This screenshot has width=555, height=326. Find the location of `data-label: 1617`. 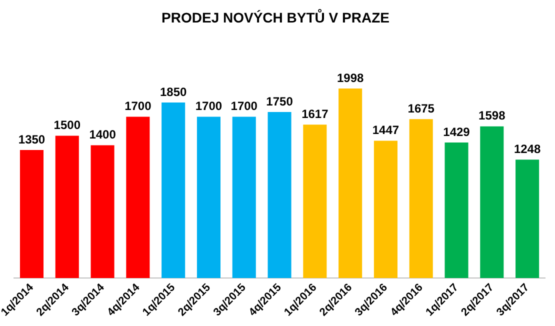

data-label: 1617 is located at coordinates (315, 113).